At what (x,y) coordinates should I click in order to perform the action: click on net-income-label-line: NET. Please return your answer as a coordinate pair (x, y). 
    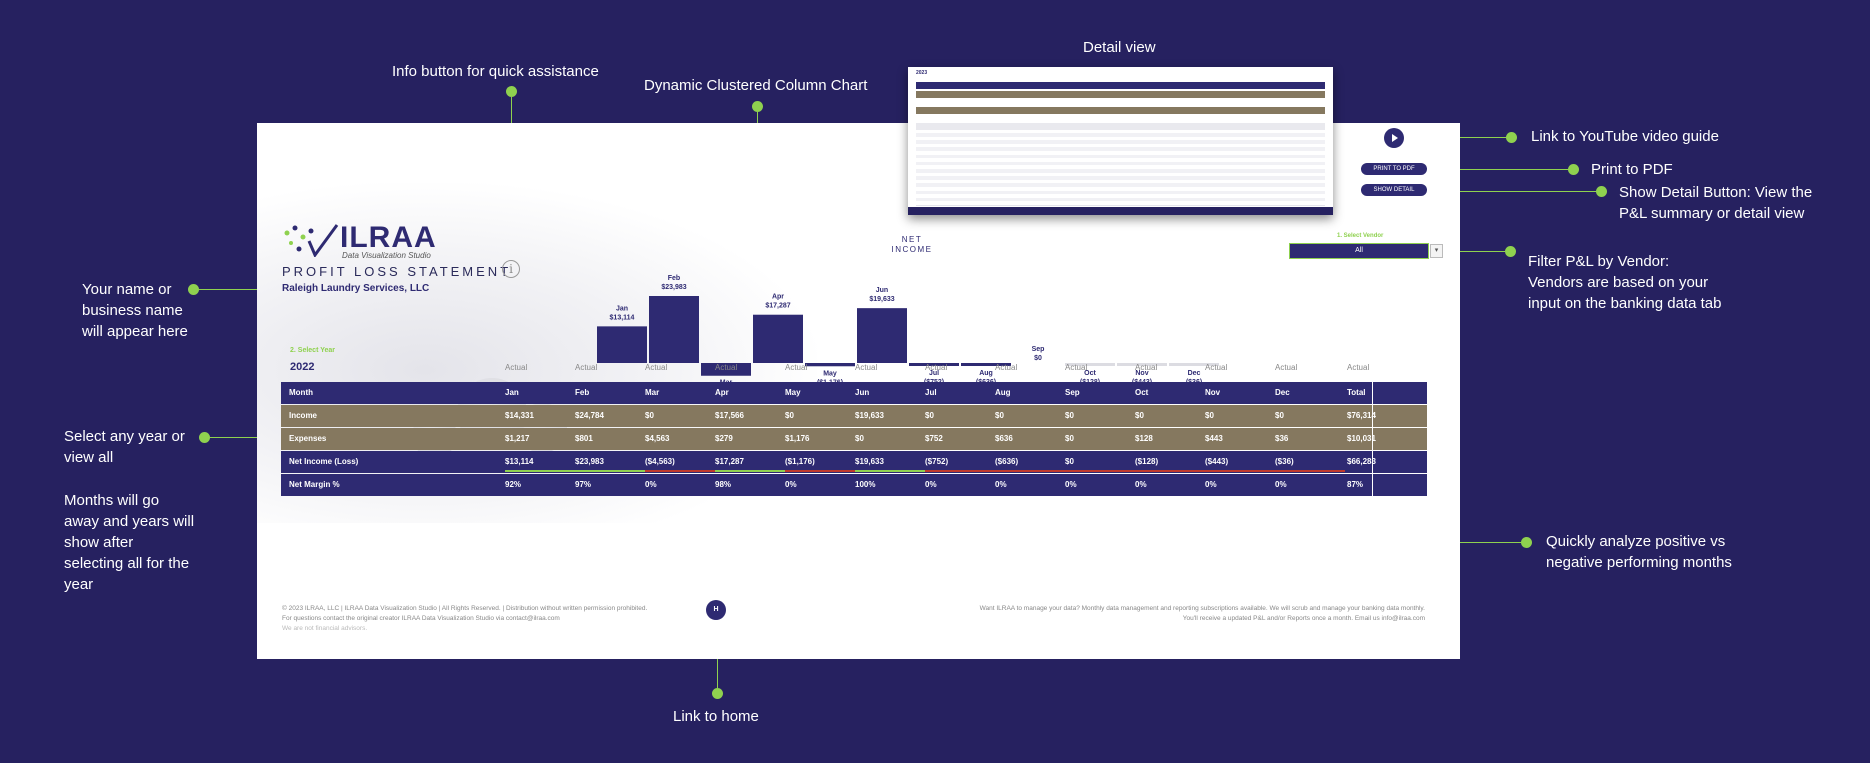
    Looking at the image, I should click on (912, 239).